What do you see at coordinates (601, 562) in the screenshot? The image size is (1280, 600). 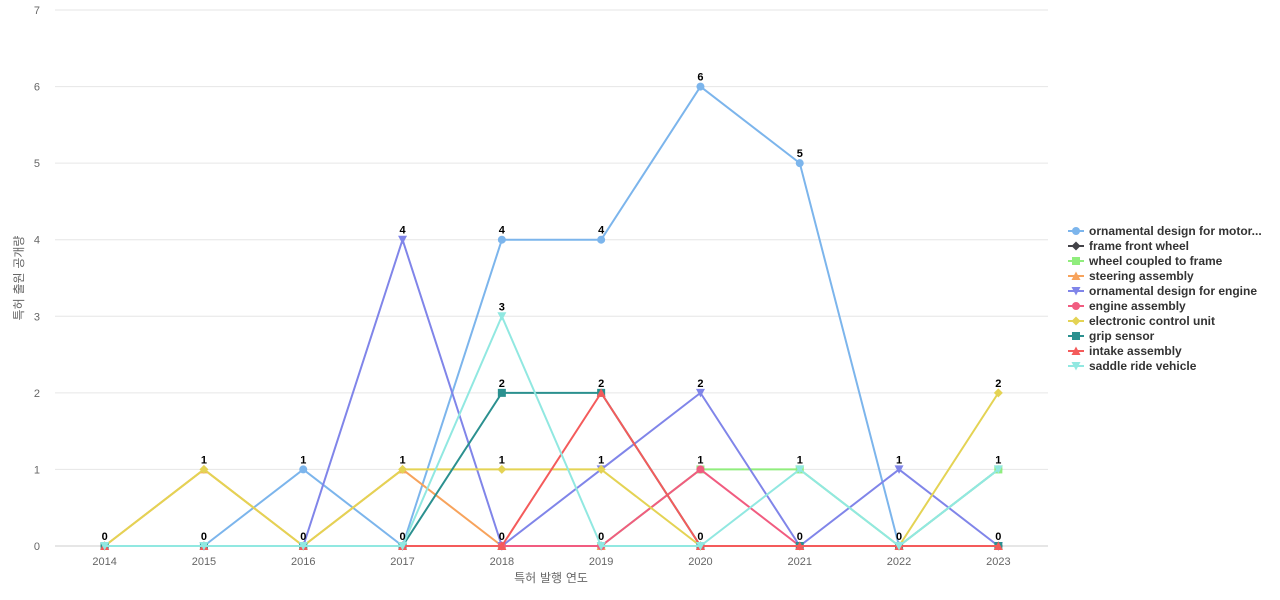 I see `x-tick-label: 2019` at bounding box center [601, 562].